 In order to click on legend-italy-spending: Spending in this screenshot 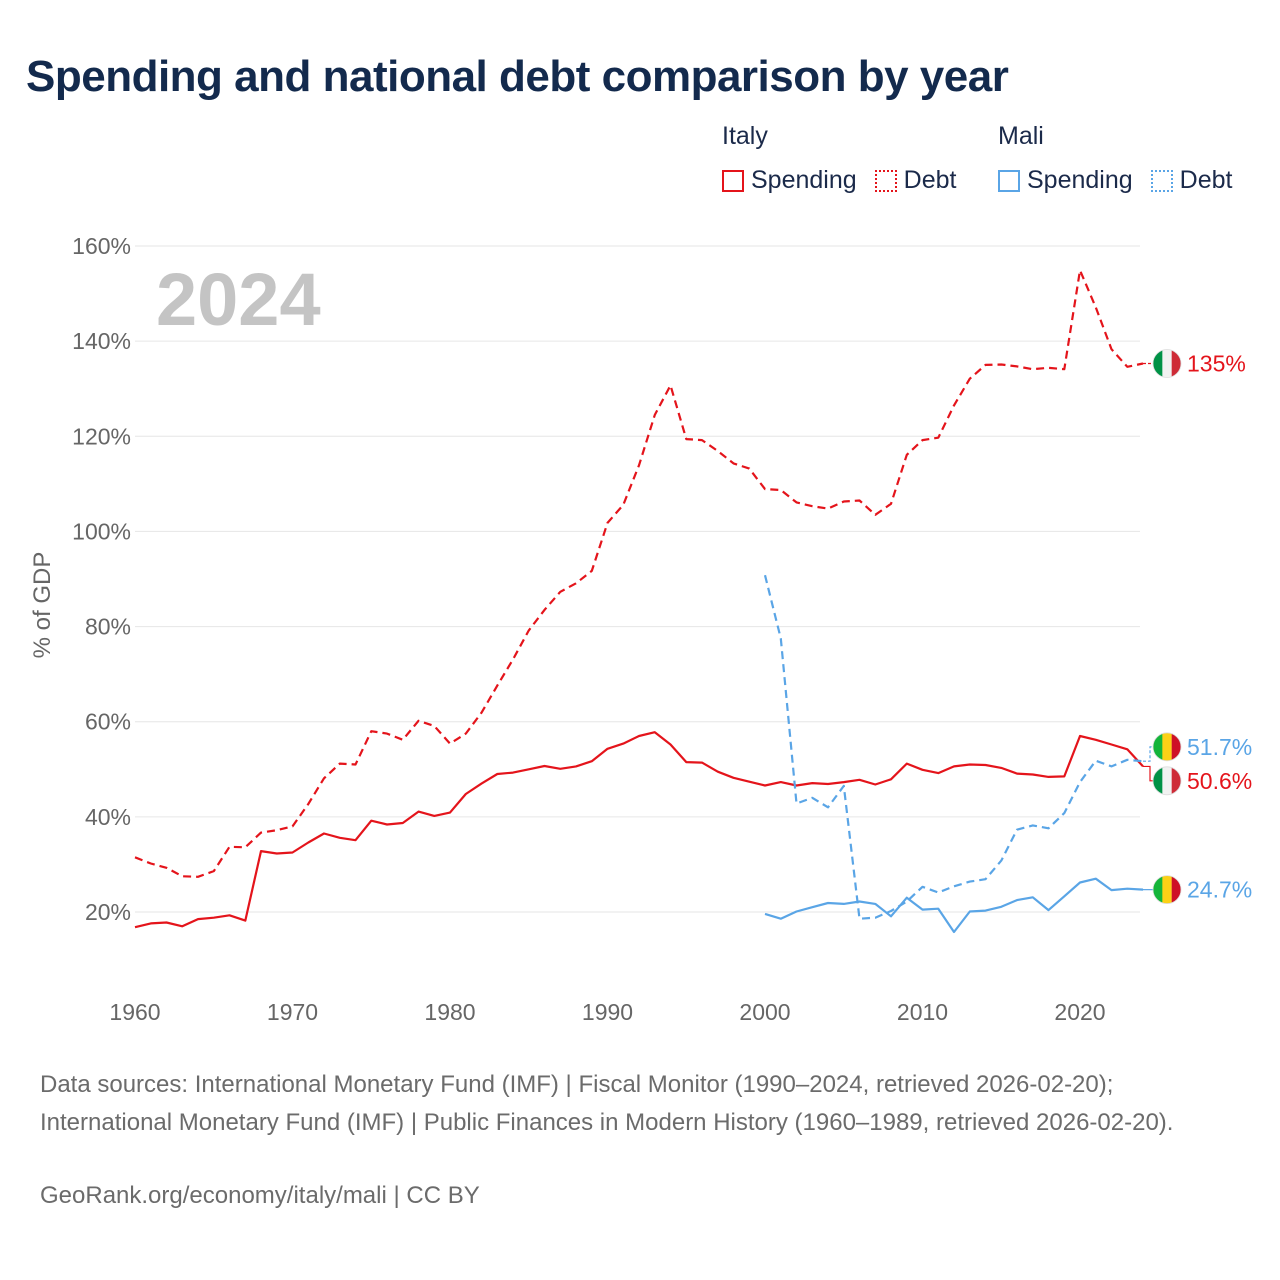, I will do `click(789, 180)`.